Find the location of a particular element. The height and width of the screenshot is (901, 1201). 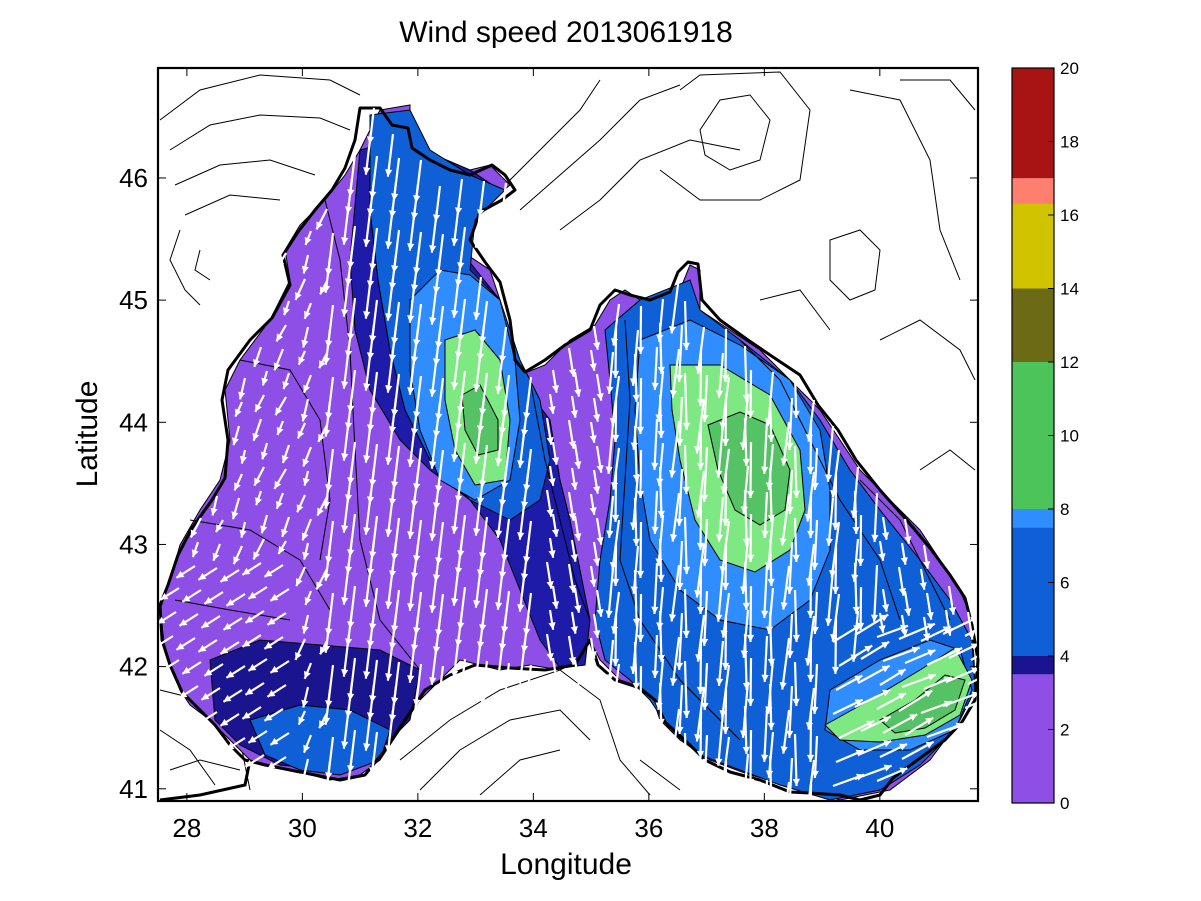

colorbar-tick-label: 8 is located at coordinates (1064, 509).